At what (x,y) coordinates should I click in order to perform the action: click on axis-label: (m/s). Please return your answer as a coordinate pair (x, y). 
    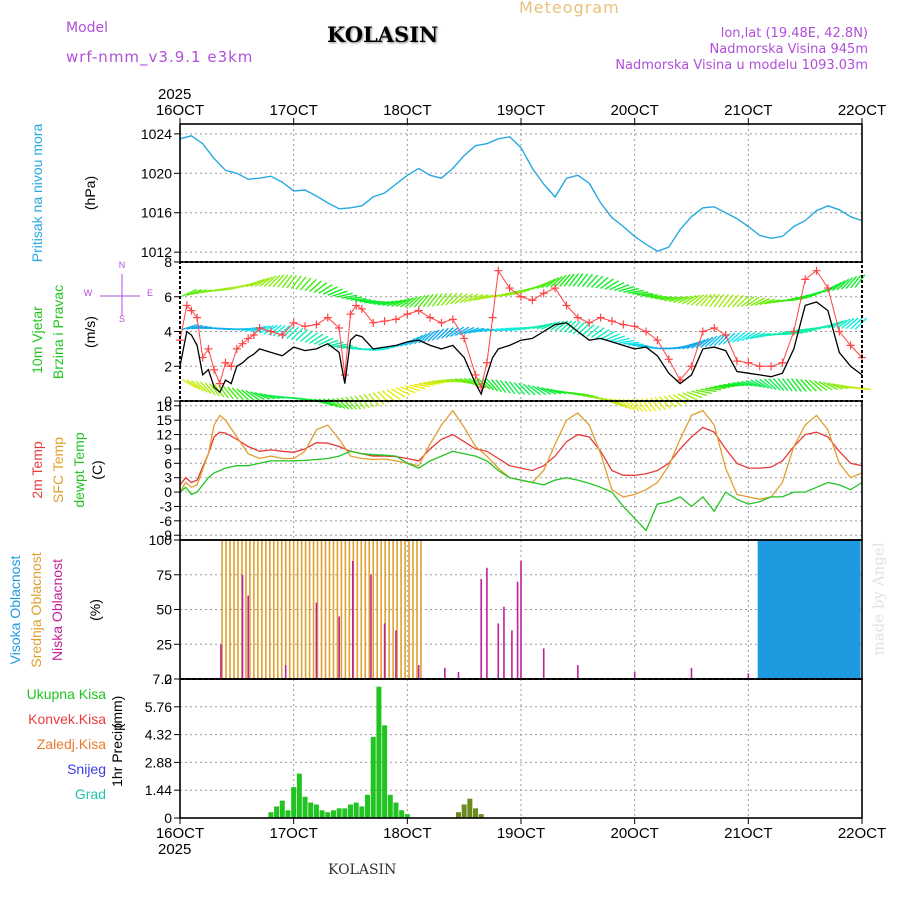
    Looking at the image, I should click on (90, 332).